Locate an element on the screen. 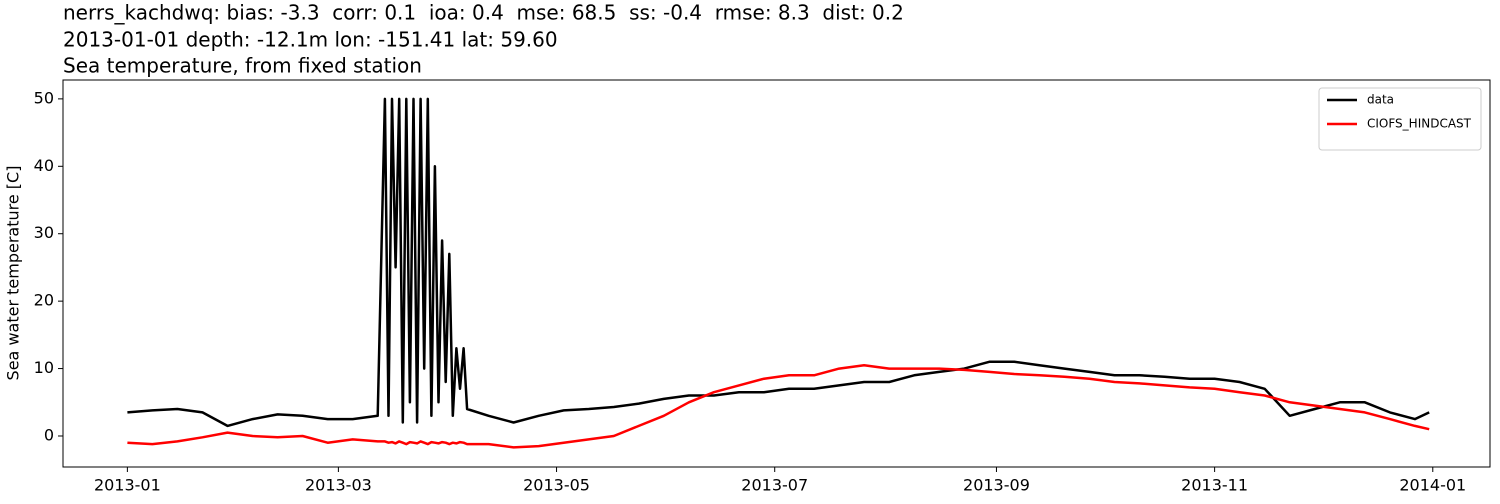 The height and width of the screenshot is (504, 1500). y-axis-label: Sea water temperature [C] is located at coordinates (13, 273).